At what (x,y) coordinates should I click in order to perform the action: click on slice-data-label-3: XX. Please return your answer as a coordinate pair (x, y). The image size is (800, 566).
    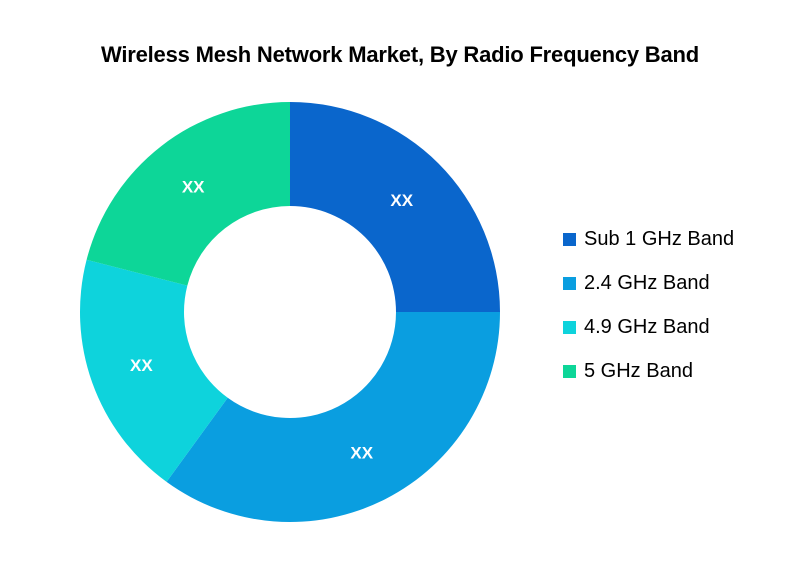
    Looking at the image, I should click on (141, 365).